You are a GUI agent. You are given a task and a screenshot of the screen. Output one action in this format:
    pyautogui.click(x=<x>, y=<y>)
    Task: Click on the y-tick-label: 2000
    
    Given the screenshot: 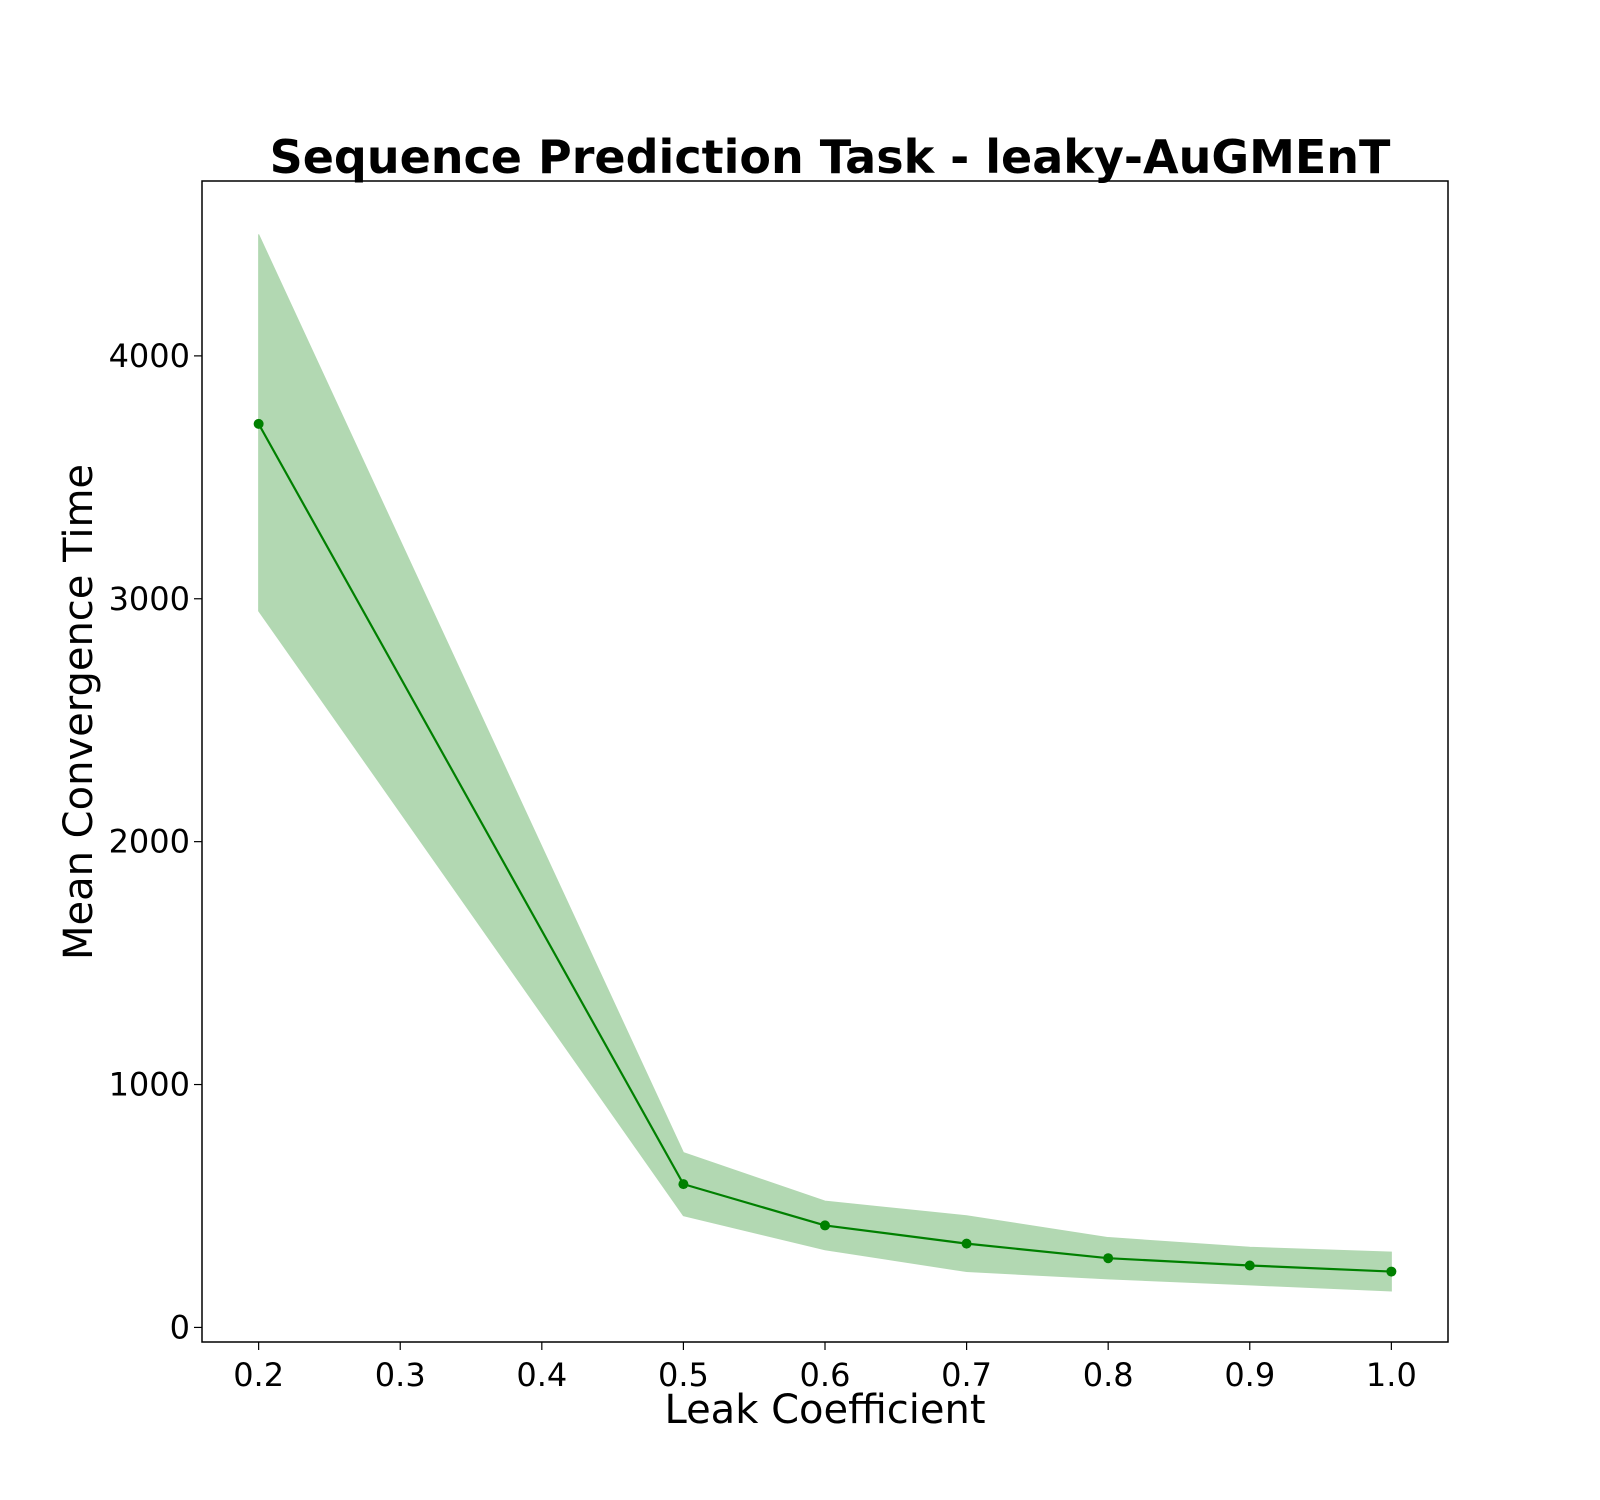 What is the action you would take?
    pyautogui.click(x=149, y=842)
    